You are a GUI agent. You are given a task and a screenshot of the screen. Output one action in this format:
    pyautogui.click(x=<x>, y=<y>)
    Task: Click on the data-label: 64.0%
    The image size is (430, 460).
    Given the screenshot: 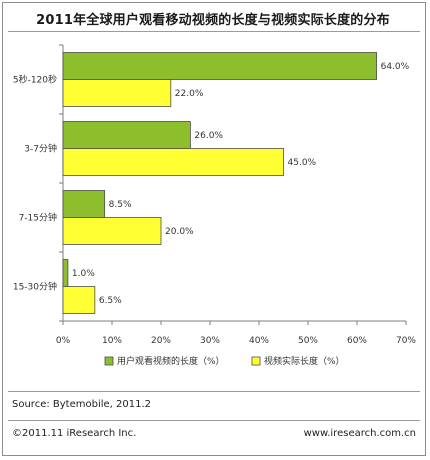 What is the action you would take?
    pyautogui.click(x=395, y=67)
    